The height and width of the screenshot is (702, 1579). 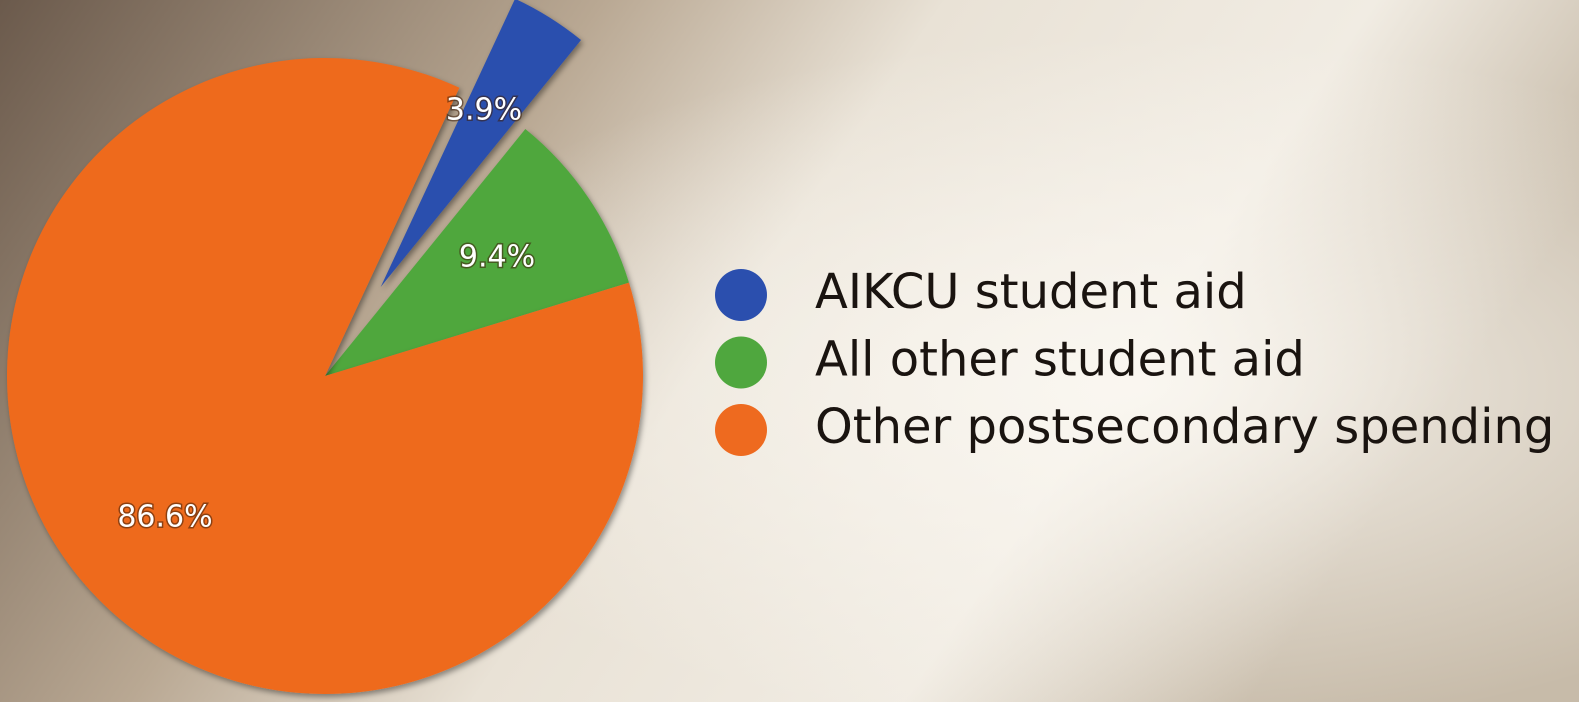 I want to click on data-label: 86.6%, so click(x=164, y=517).